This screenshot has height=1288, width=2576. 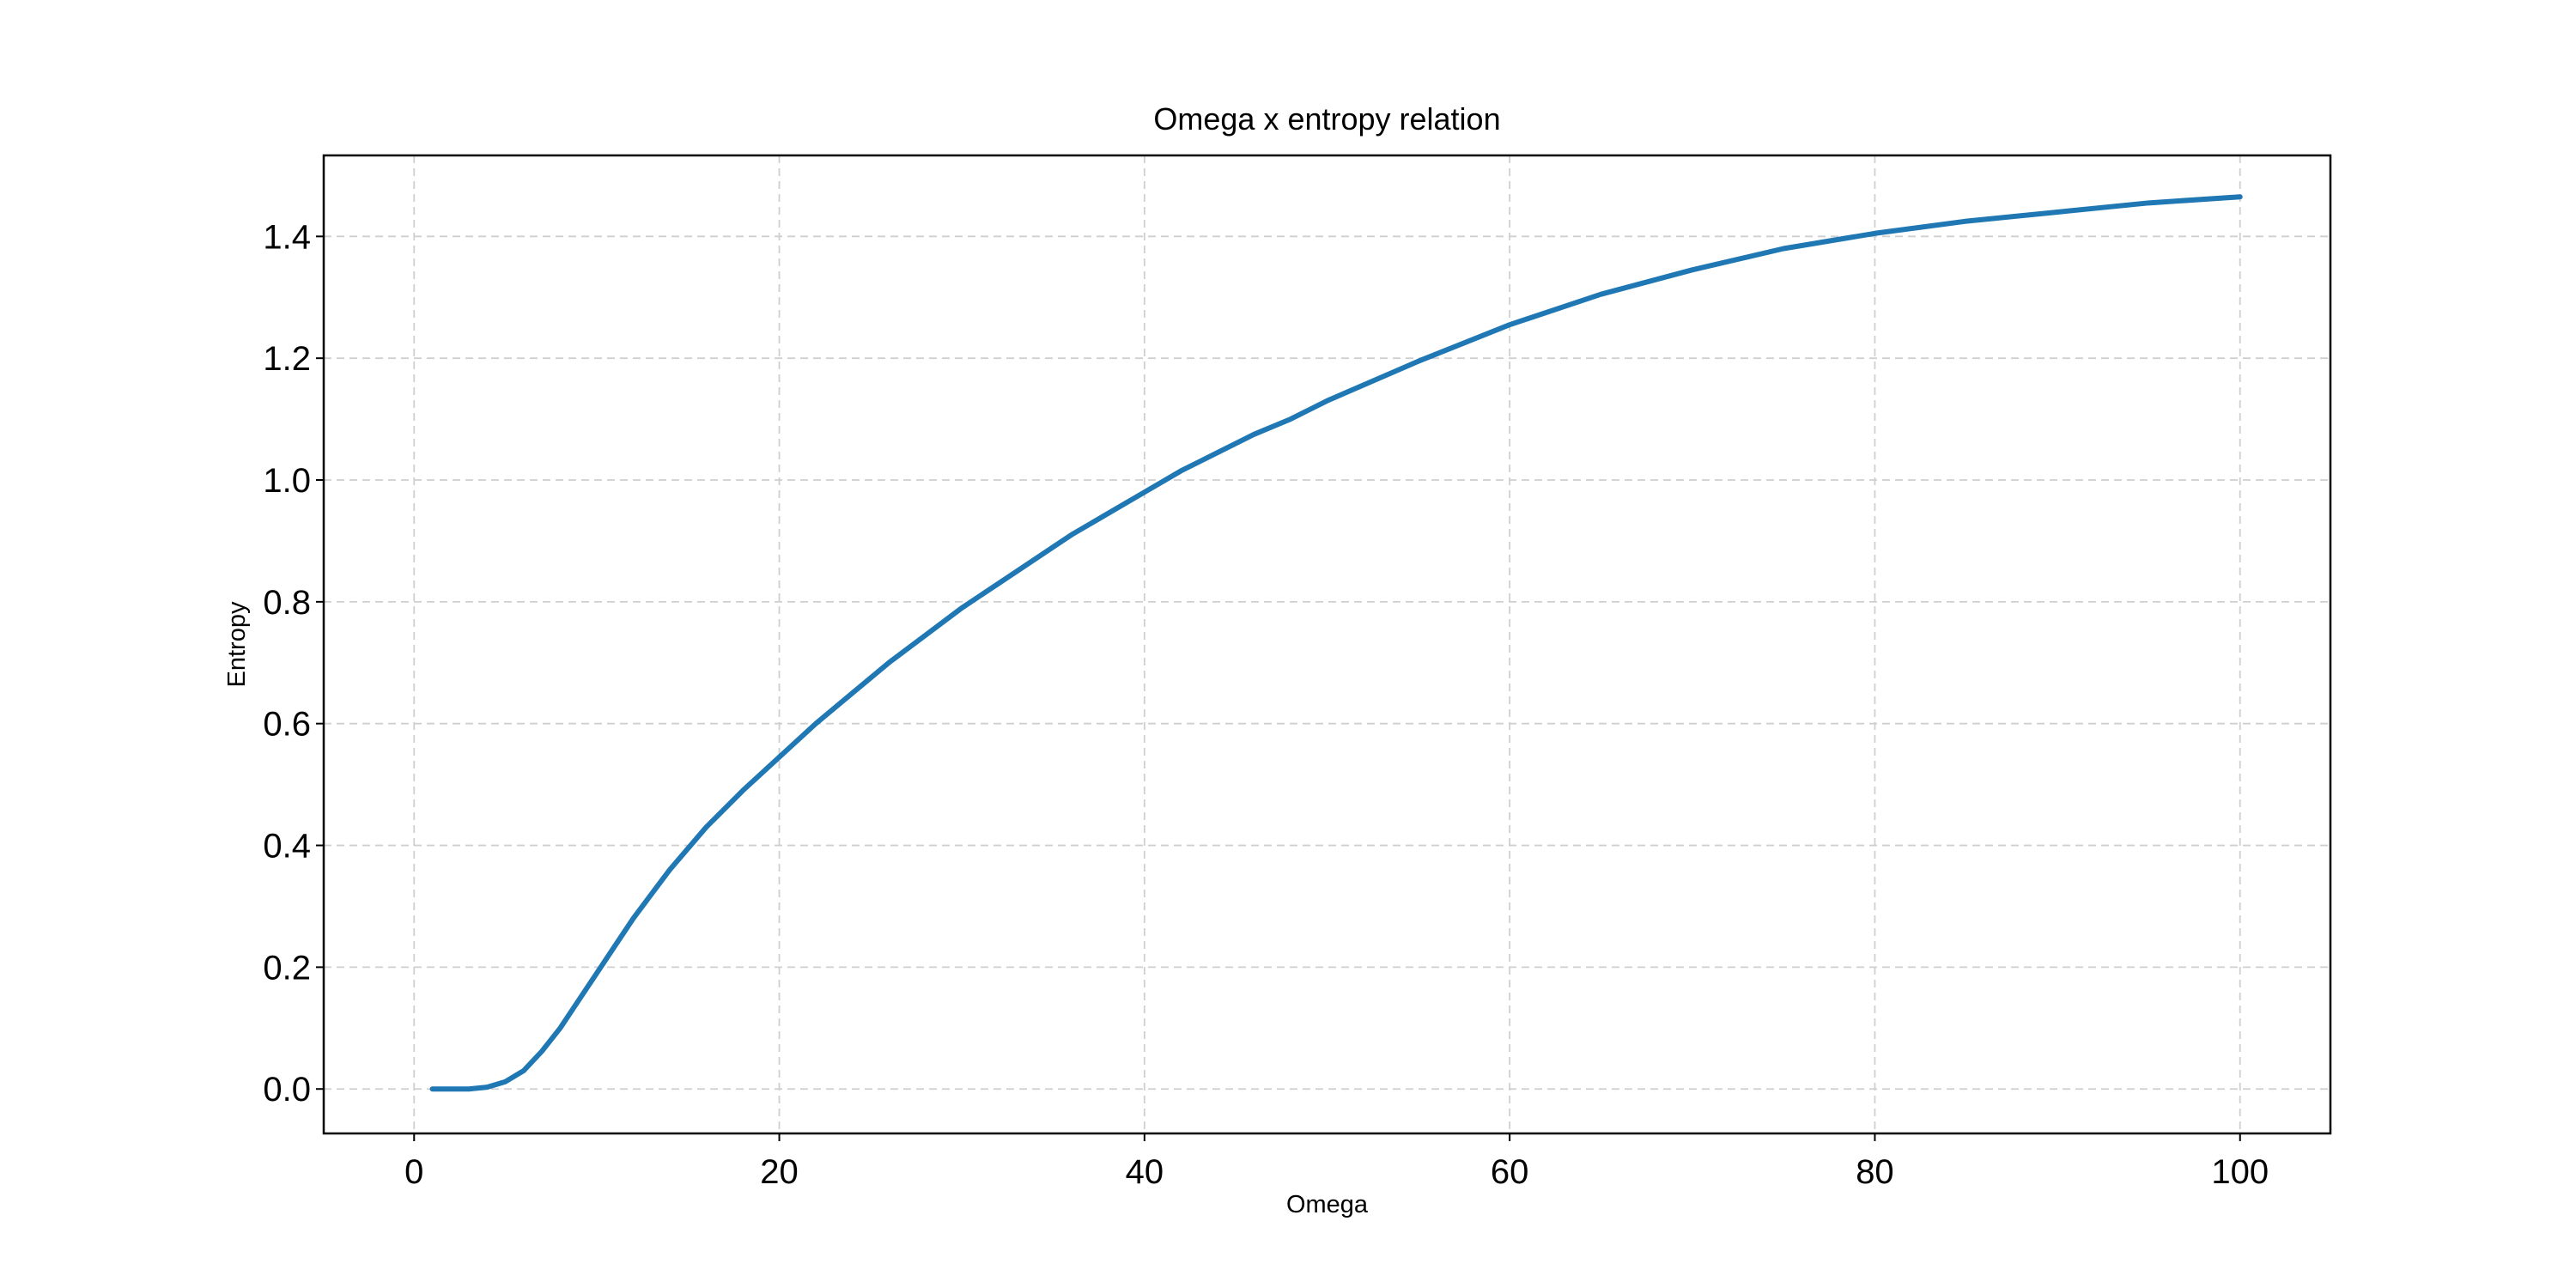 I want to click on y-tick-label: 0.8, so click(x=287, y=603).